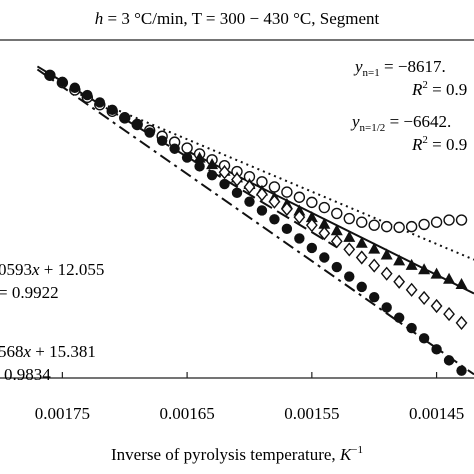  Describe the element at coordinates (186, 413) in the screenshot. I see `x-tick-label: 0.00165` at that location.